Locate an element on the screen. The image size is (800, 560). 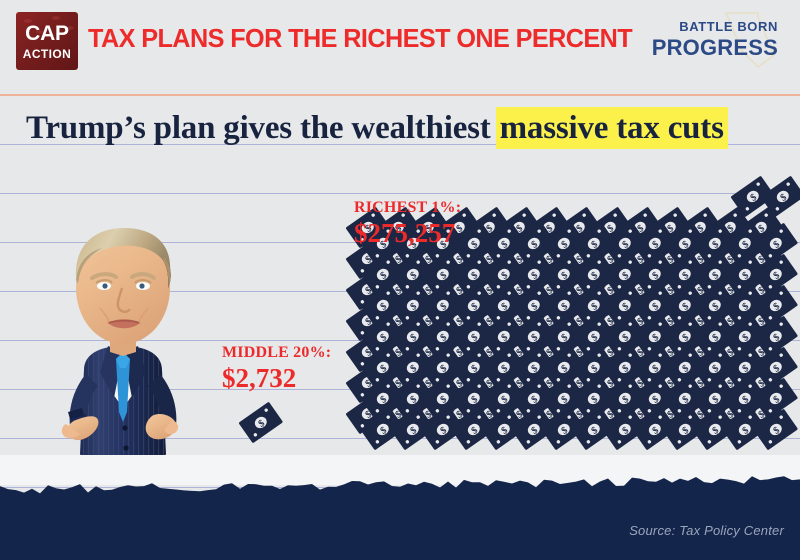
battle-born-progress-logo: BATTLE BORN PROGRESS is located at coordinates (716, 41).